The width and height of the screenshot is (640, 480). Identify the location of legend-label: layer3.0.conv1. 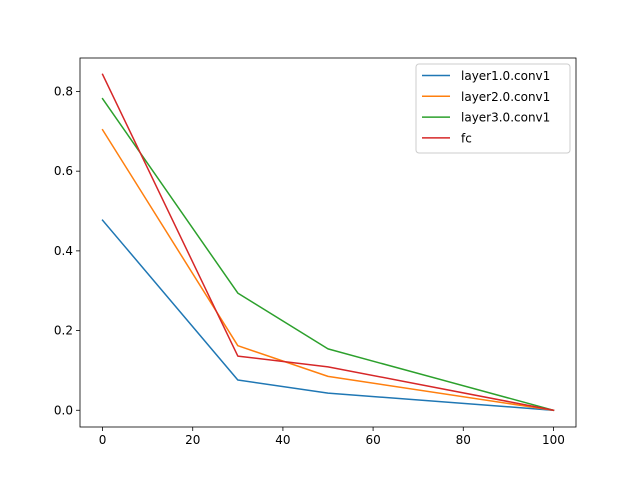
(505, 118).